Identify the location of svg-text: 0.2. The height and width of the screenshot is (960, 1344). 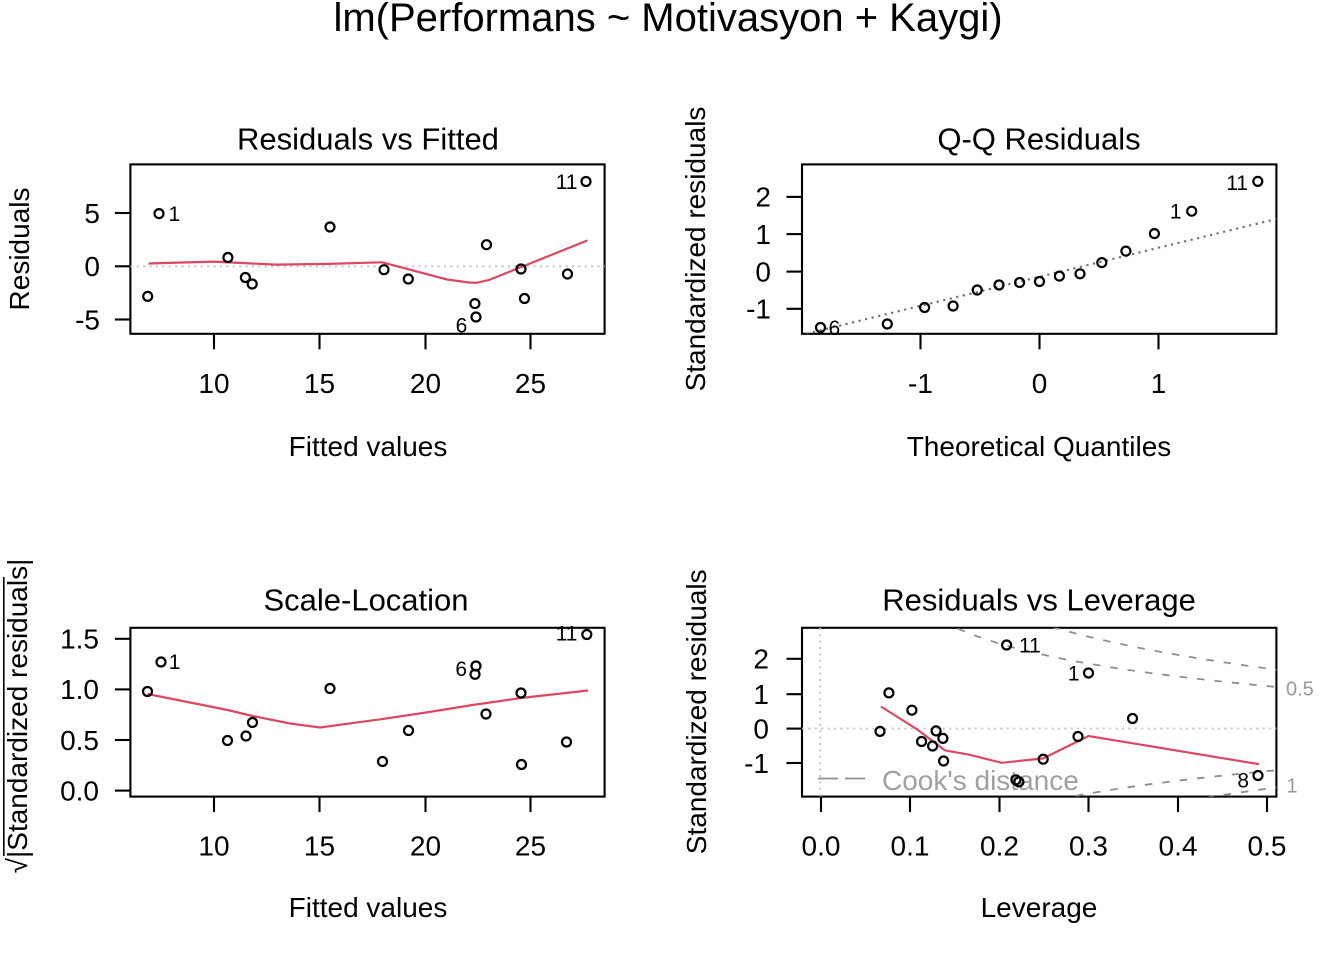
(999, 846).